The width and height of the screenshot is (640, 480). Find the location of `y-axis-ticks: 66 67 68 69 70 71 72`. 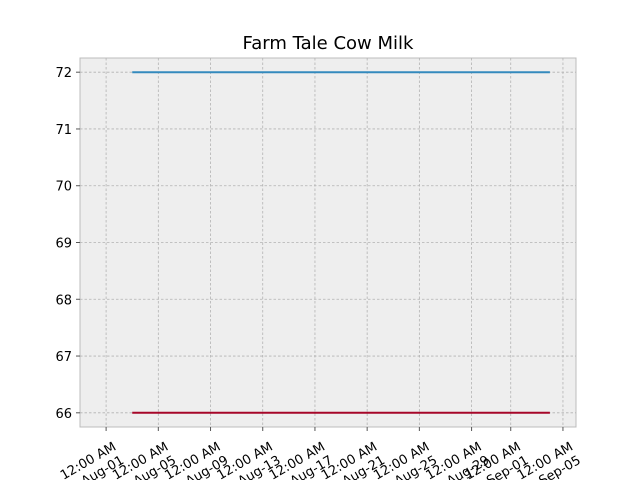

y-axis-ticks: 66 67 68 69 70 71 72 is located at coordinates (67, 244).